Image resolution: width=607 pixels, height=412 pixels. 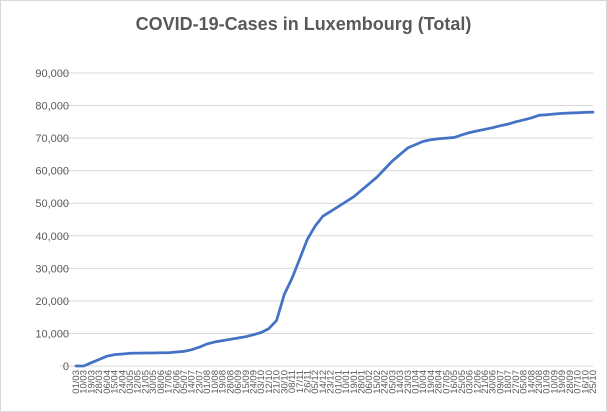 I want to click on x-tick-label: 28/09, so click(x=570, y=382).